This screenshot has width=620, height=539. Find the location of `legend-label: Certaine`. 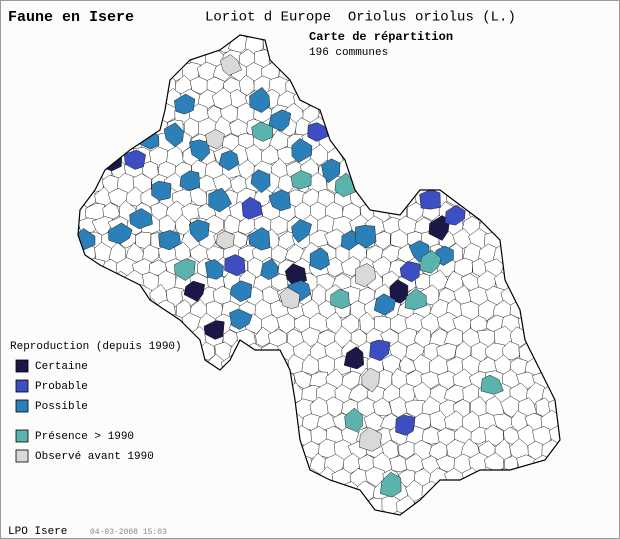

legend-label: Certaine is located at coordinates (61, 367).